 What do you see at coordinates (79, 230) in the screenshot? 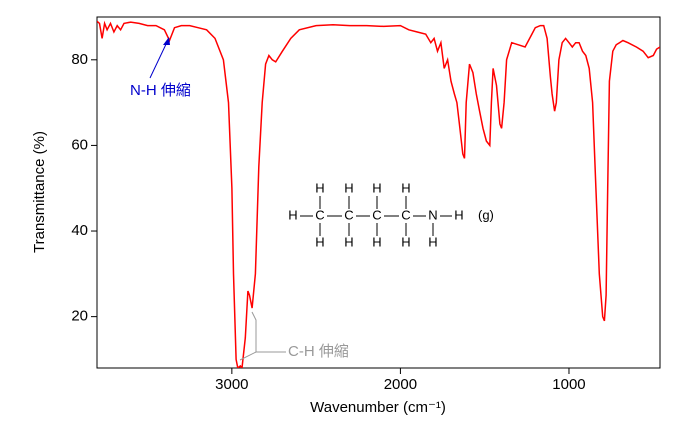
I see `y-tick-label: 40` at bounding box center [79, 230].